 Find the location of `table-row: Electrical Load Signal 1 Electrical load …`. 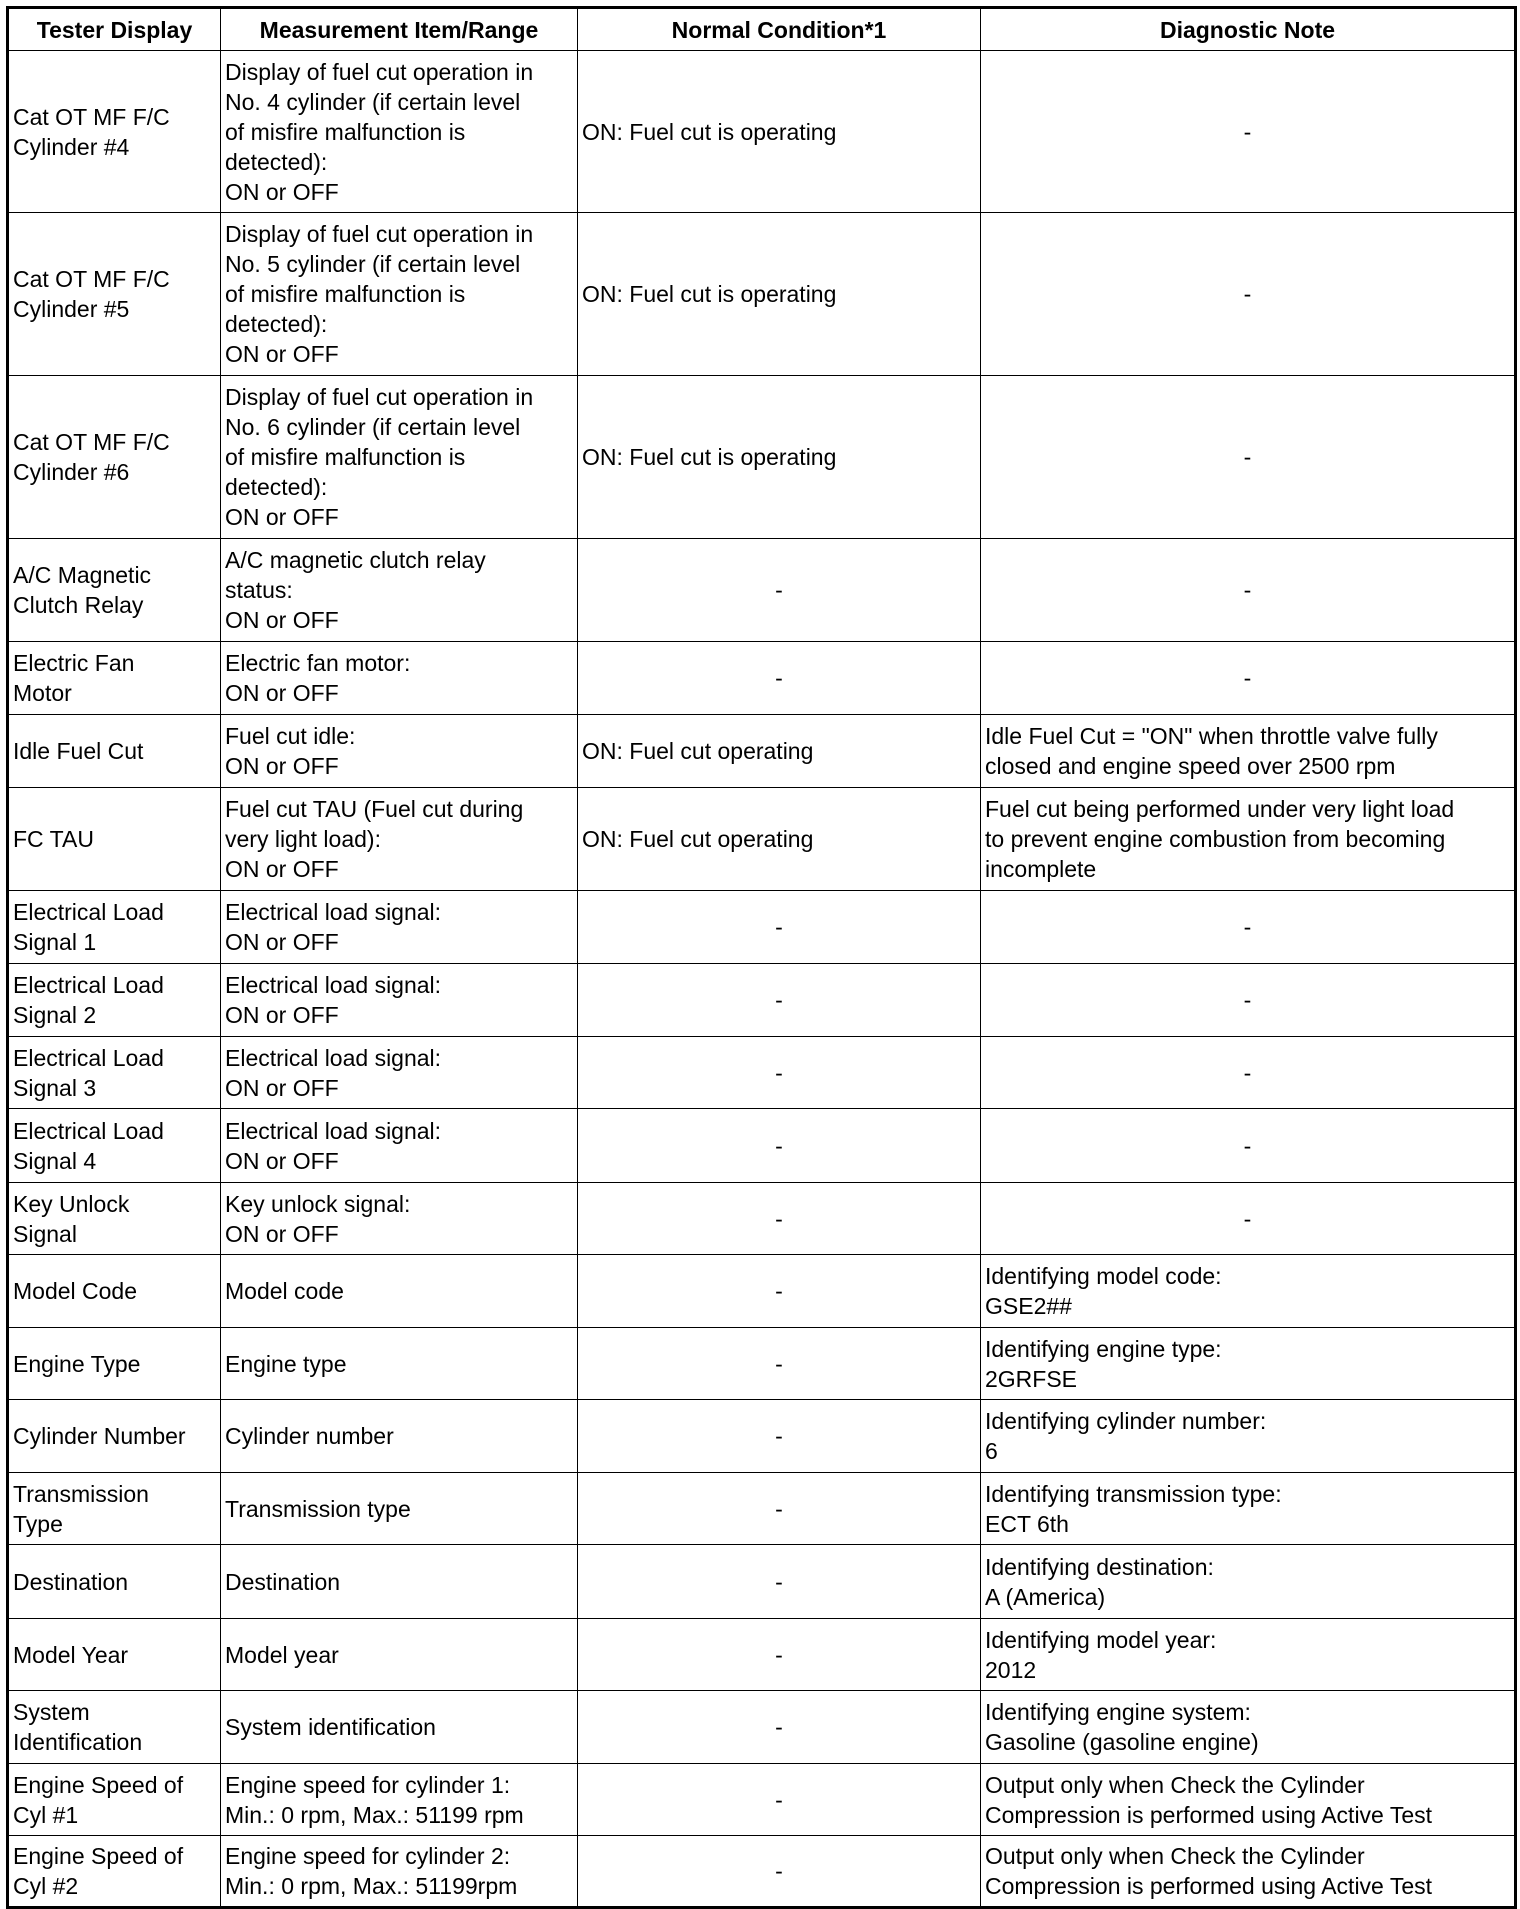

table-row: Electrical Load Signal 1 Electrical load … is located at coordinates (761, 927).